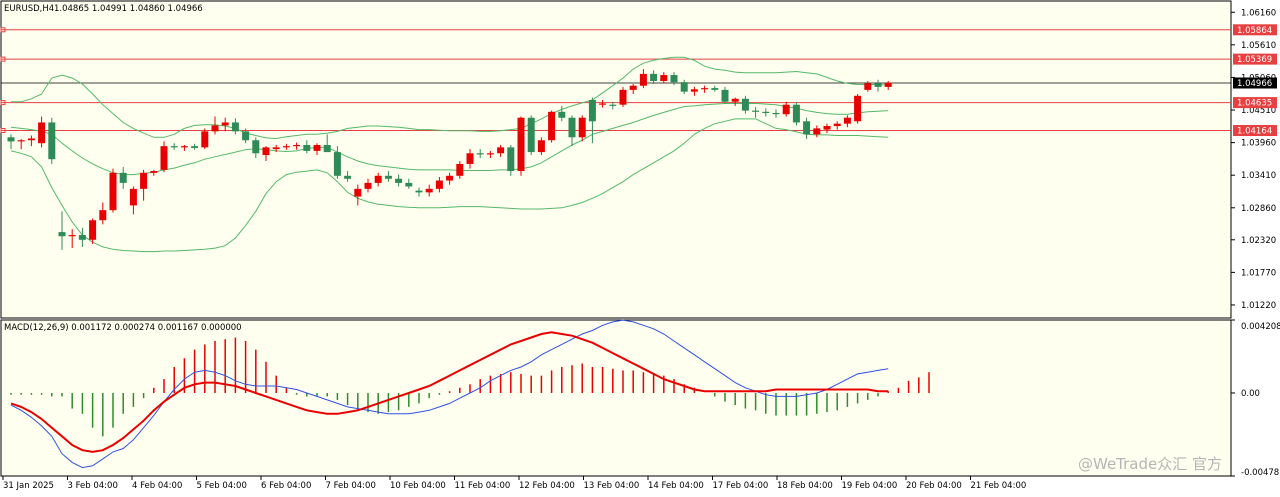 The width and height of the screenshot is (1280, 497). Describe the element at coordinates (1258, 111) in the screenshot. I see `price-tick-label: 1.04510` at that location.